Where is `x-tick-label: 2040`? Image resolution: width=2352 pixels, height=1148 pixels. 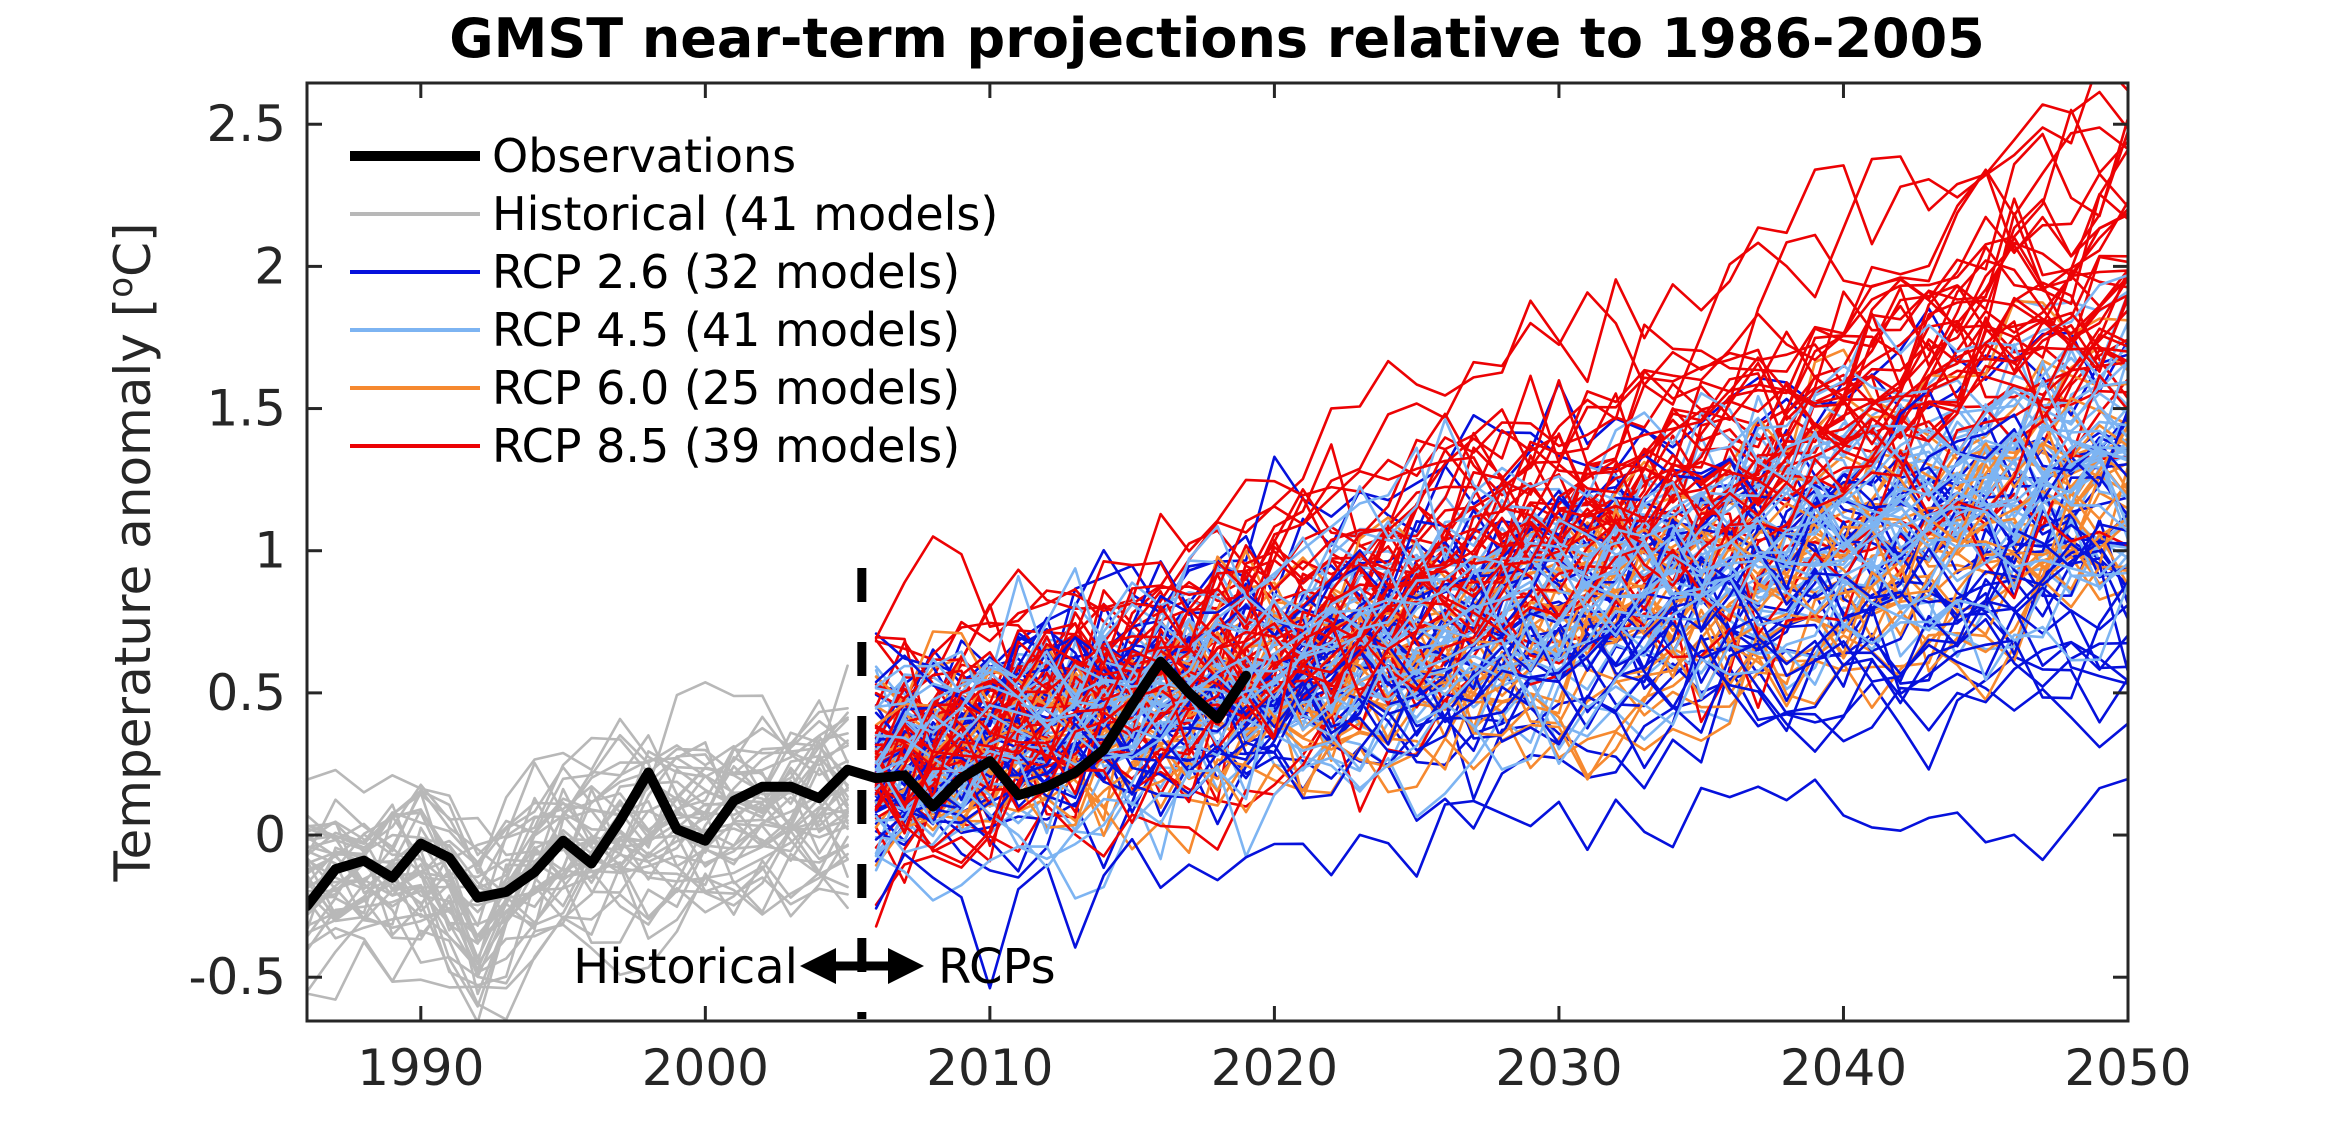
x-tick-label: 2040 is located at coordinates (1843, 1068).